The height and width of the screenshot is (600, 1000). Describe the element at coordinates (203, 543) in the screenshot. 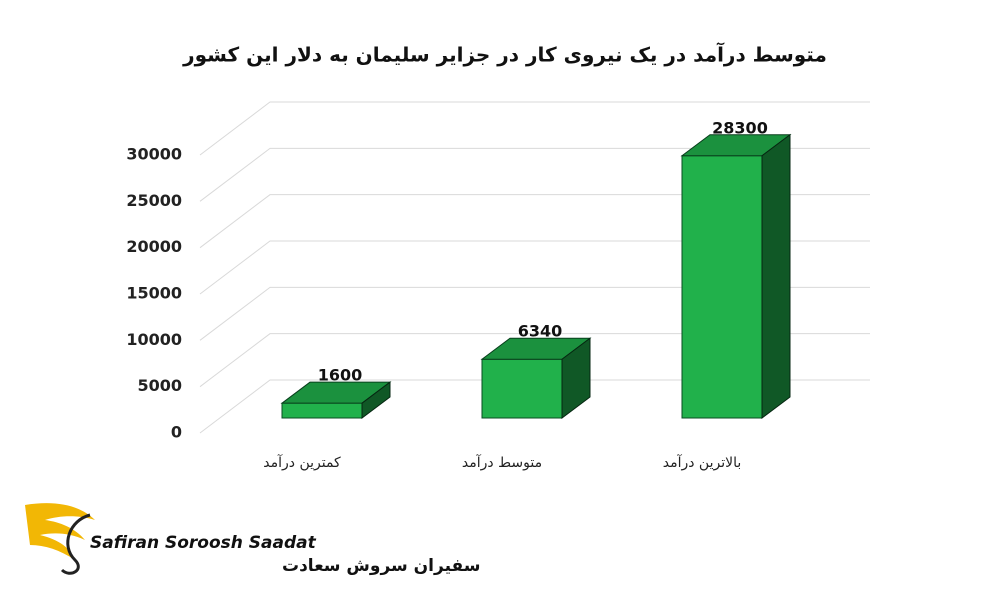

I see `logo-latin: Safiran Soroosh Saadat` at that location.